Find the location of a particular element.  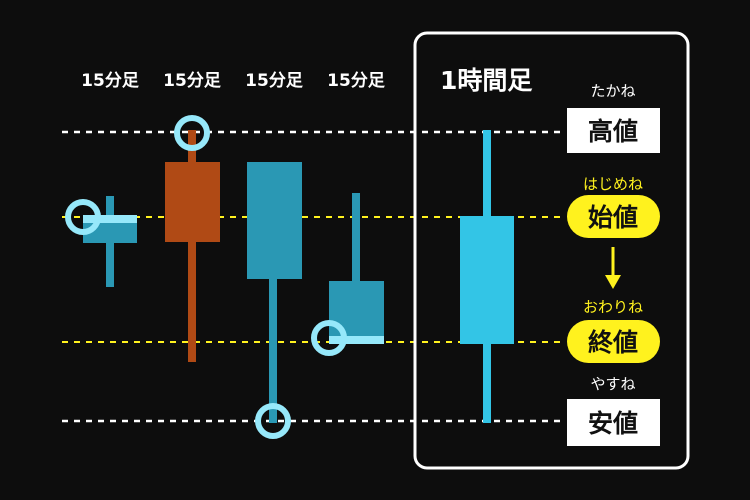

low-label: 安値 is located at coordinates (613, 423).